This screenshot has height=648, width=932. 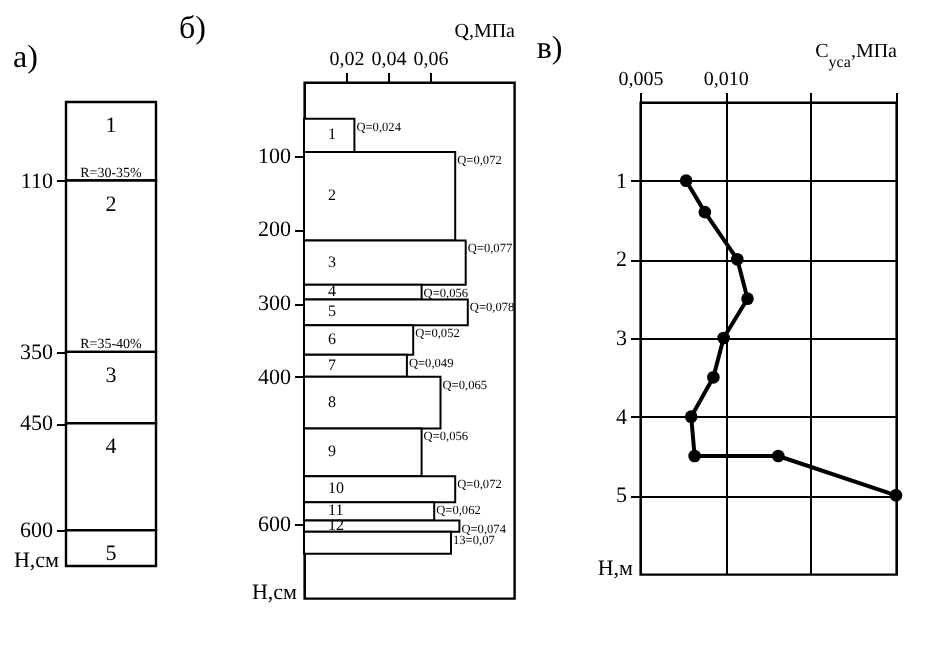 What do you see at coordinates (37, 424) in the screenshot?
I see `y-tick-label: 450` at bounding box center [37, 424].